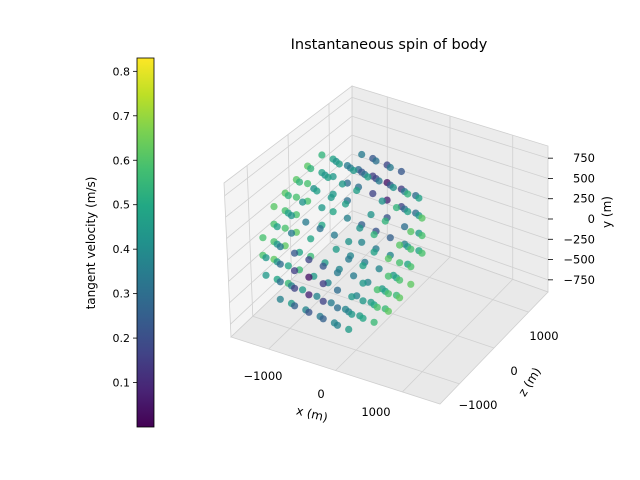 This screenshot has height=480, width=640. I want to click on z-tick-label: −1000, so click(478, 405).